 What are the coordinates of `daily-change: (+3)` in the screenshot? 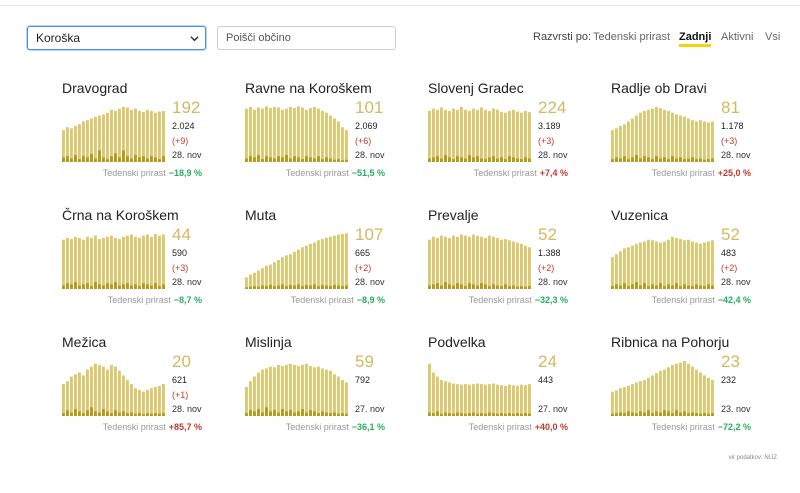 It's located at (729, 141).